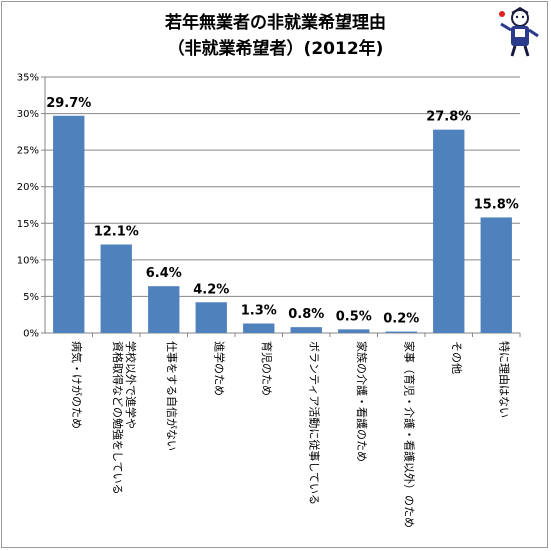  I want to click on y-tick-label: 15%, so click(28, 224).